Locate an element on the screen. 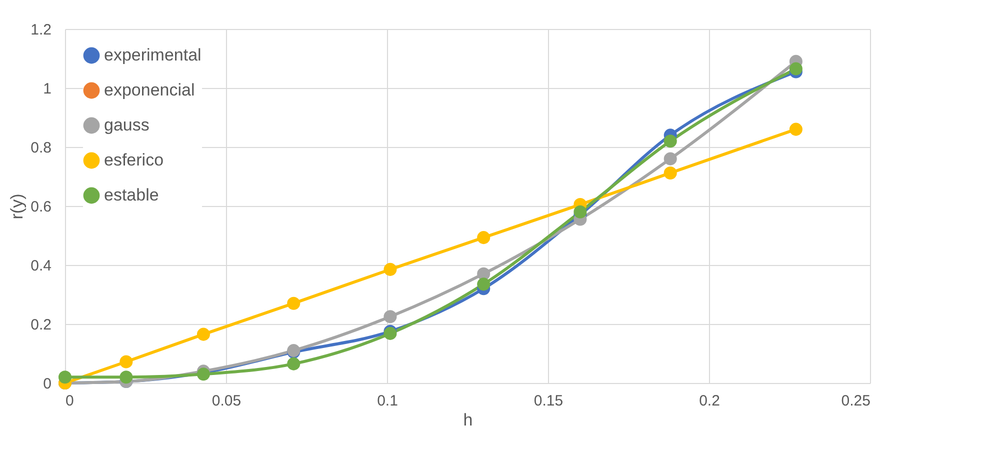 This screenshot has width=992, height=453. y-tick-label: 0 is located at coordinates (47, 384).